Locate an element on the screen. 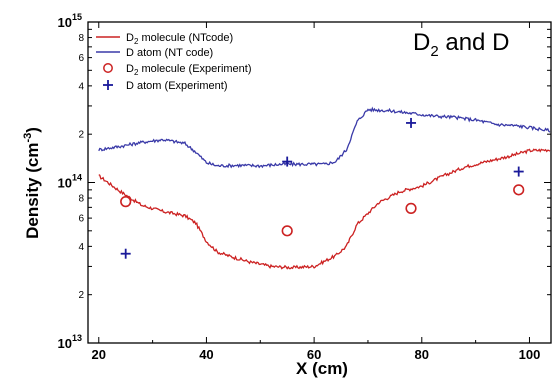 Image resolution: width=554 pixels, height=380 pixels. y-axis-title: Density (cm-3) is located at coordinates (32, 183).